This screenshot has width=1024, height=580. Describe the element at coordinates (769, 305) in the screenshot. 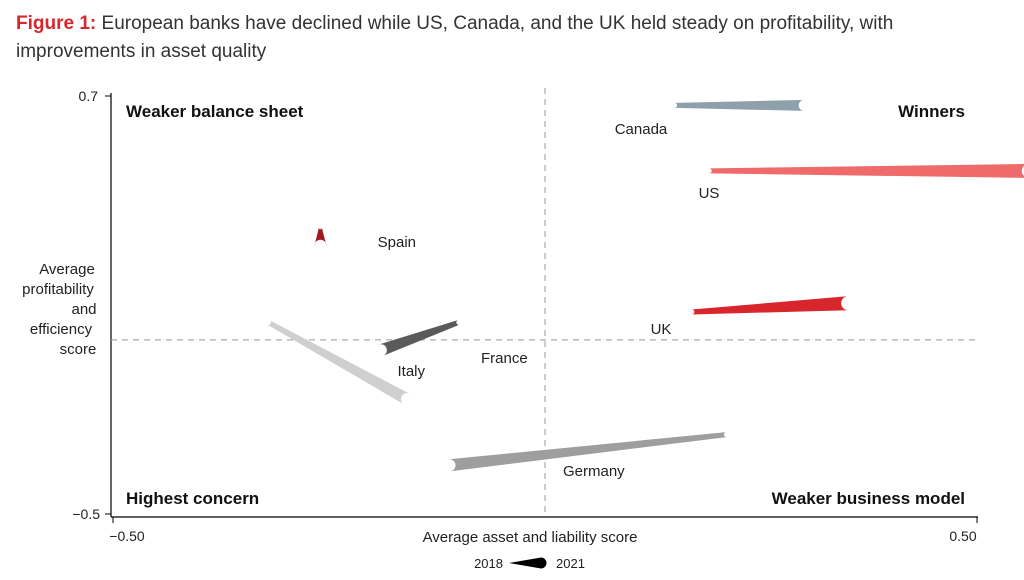

I see `trajectory-uk` at that location.